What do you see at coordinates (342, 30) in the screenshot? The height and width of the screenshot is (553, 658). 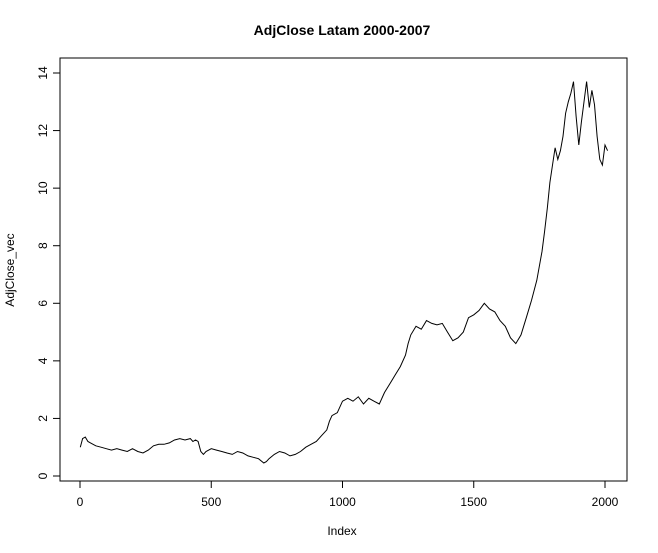 I see `chart-title: AdjClose Latam 2000-2007` at bounding box center [342, 30].